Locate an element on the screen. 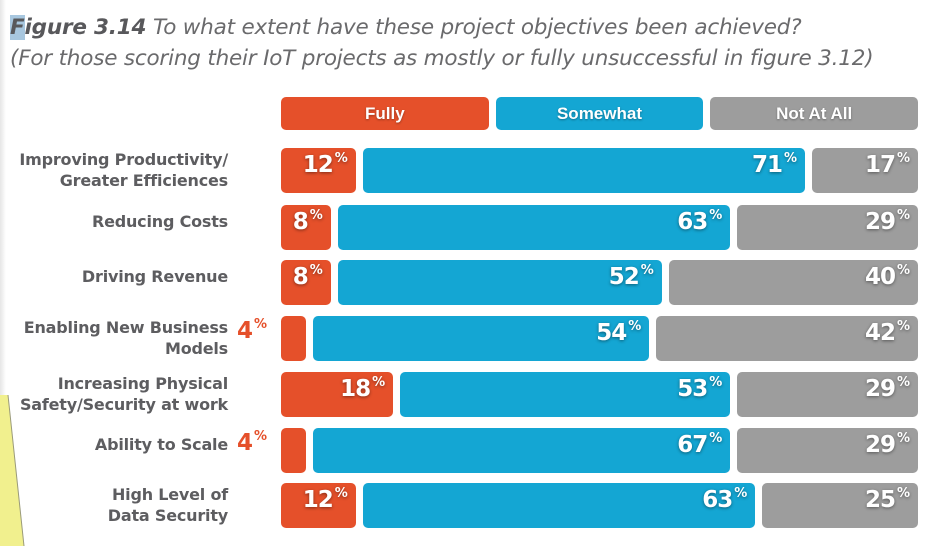  category-label: Reducing Costs is located at coordinates (159, 221).